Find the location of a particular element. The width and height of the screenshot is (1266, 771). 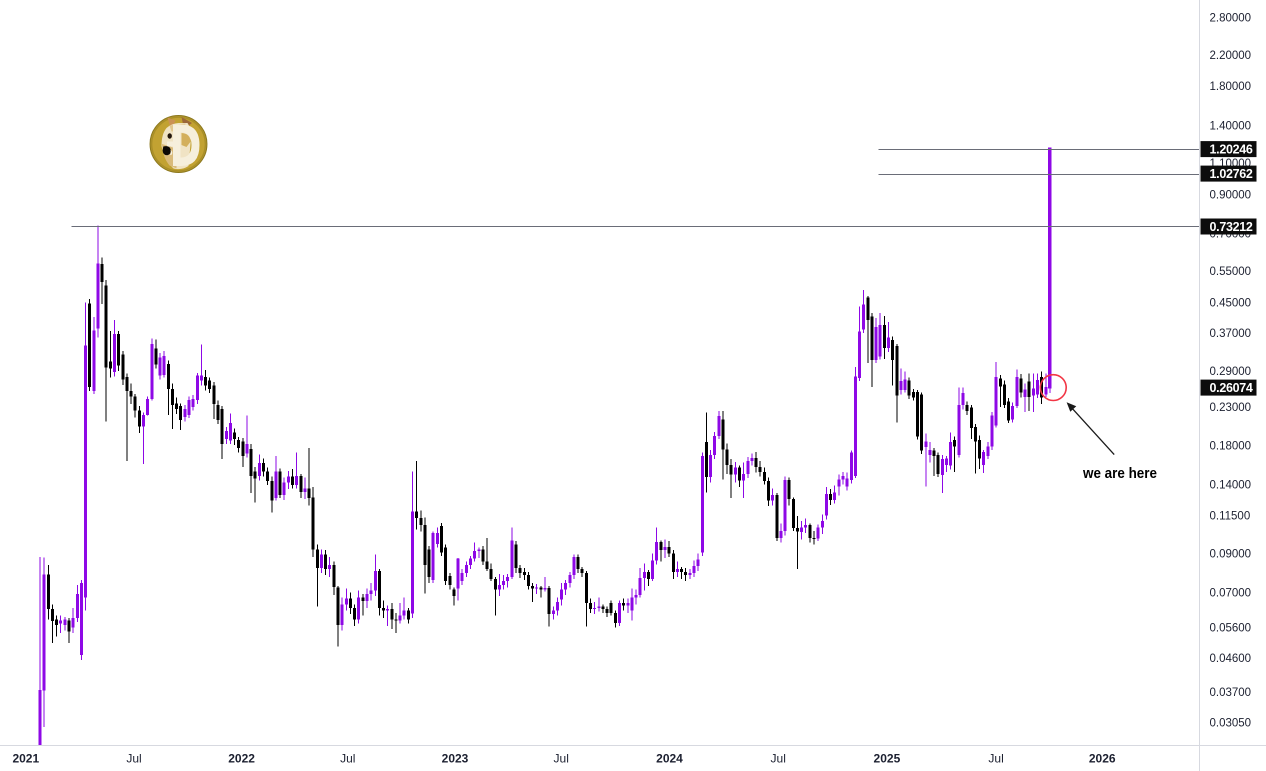

svg-text: 0.29000 is located at coordinates (1231, 372).